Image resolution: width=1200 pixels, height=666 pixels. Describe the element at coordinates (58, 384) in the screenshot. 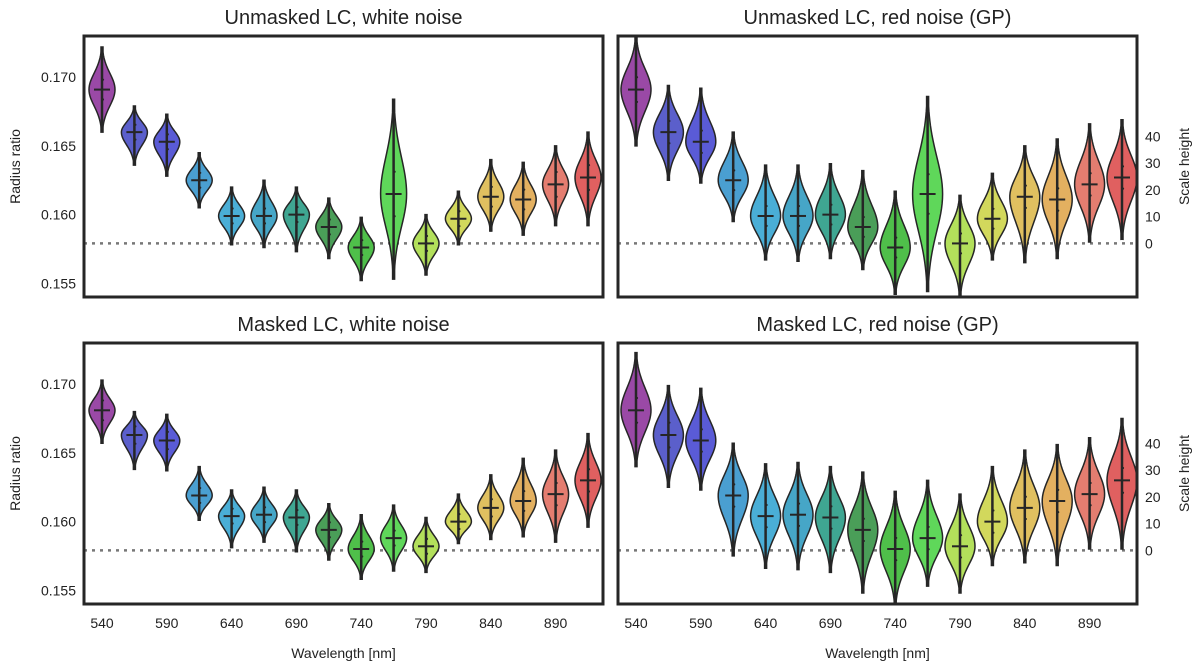

I see `y-tick-label: 0.170` at that location.